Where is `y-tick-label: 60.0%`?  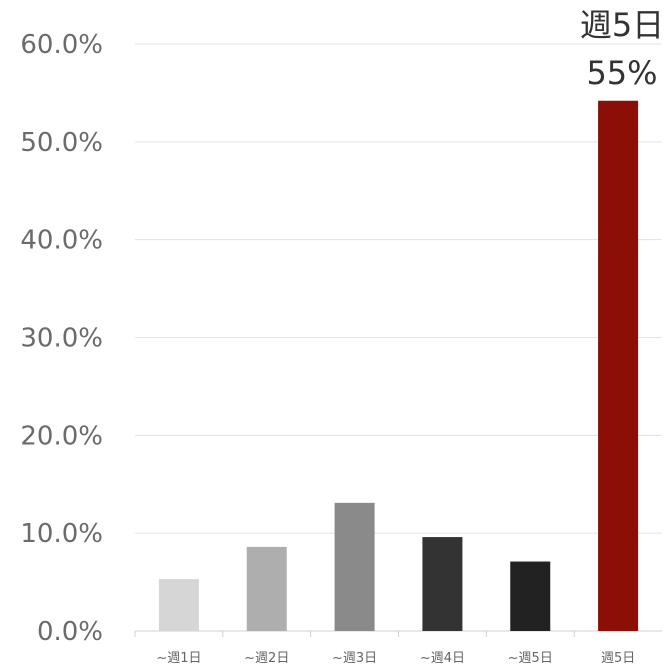 y-tick-label: 60.0% is located at coordinates (61, 45).